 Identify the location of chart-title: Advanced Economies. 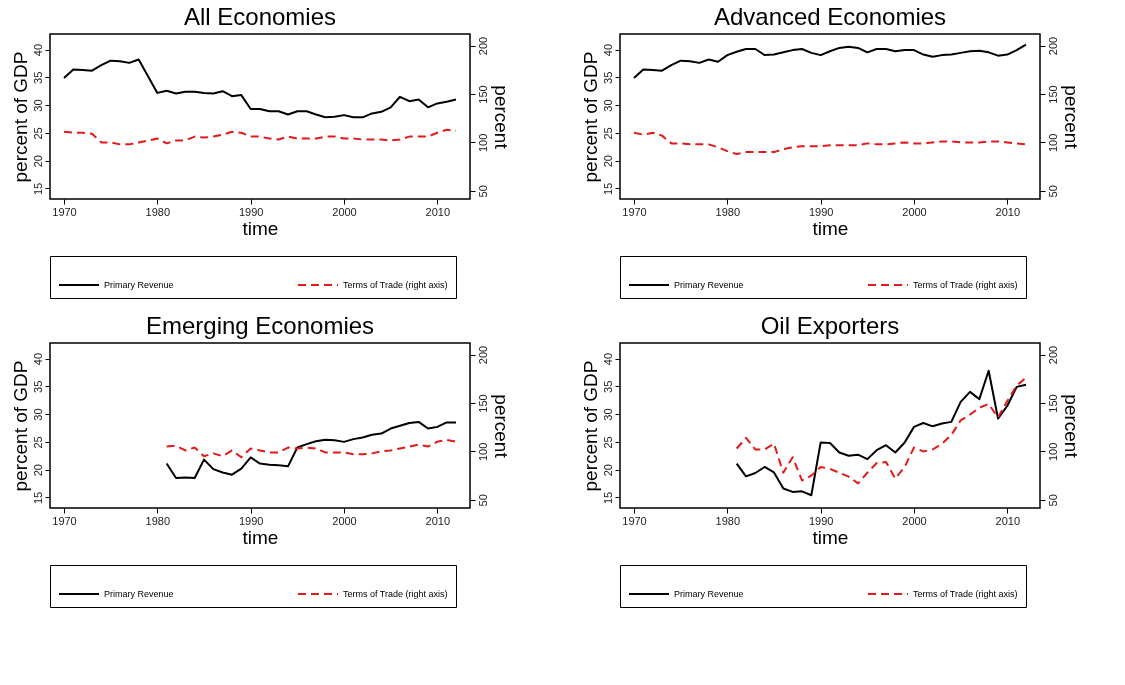
(830, 16).